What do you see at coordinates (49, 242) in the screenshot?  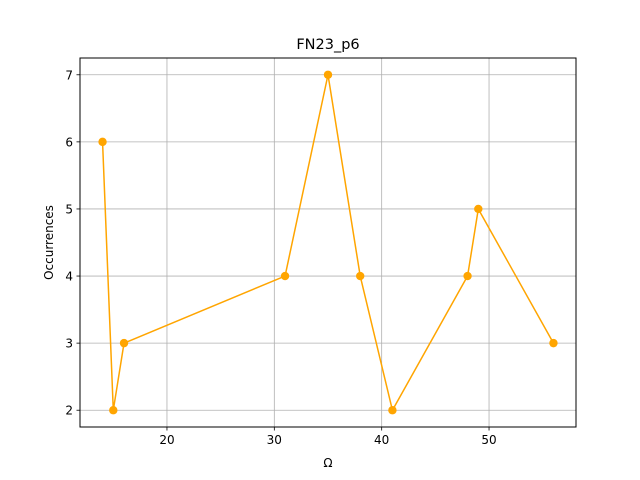 I see `y-axis-title: Occurrences` at bounding box center [49, 242].